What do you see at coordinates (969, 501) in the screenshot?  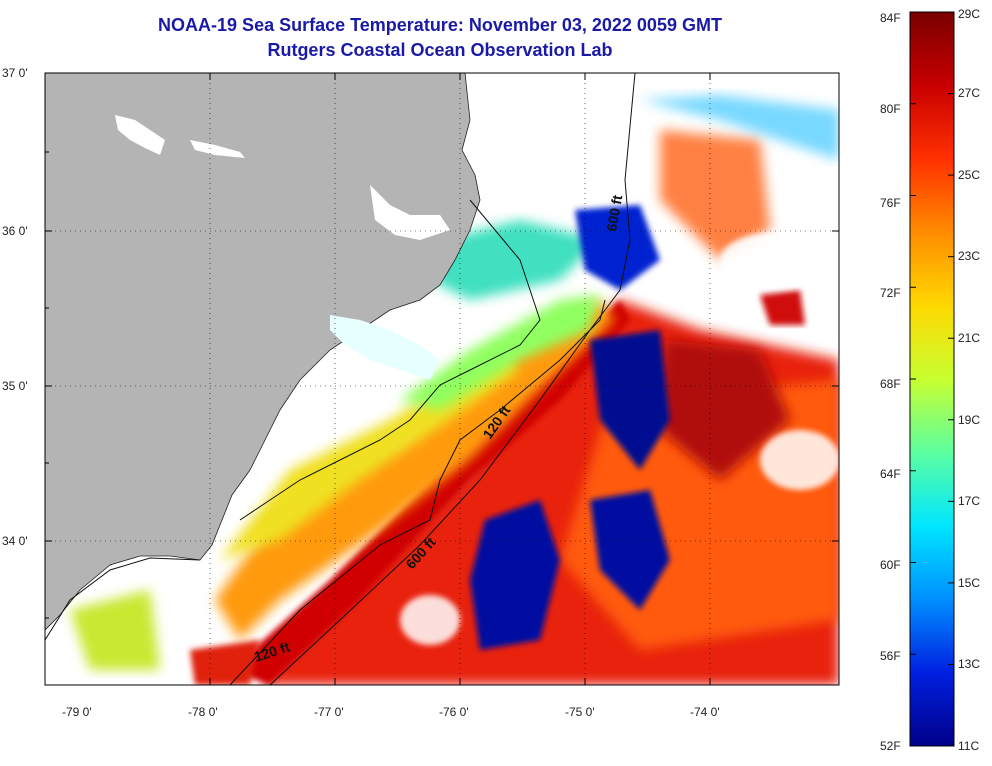 I see `c-label: 17C` at bounding box center [969, 501].